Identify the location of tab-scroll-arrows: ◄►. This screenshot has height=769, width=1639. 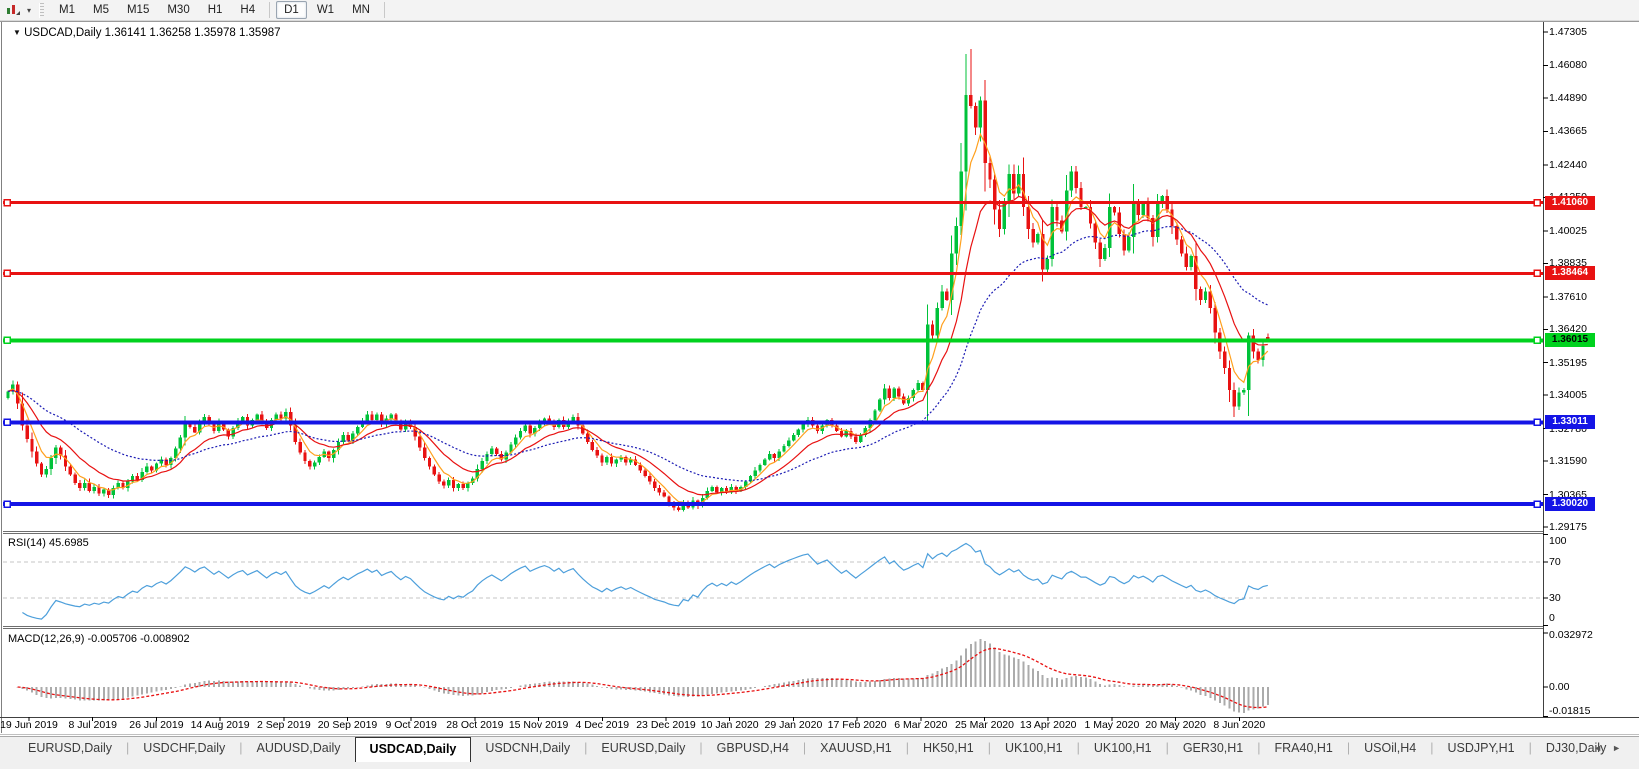
(1612, 748).